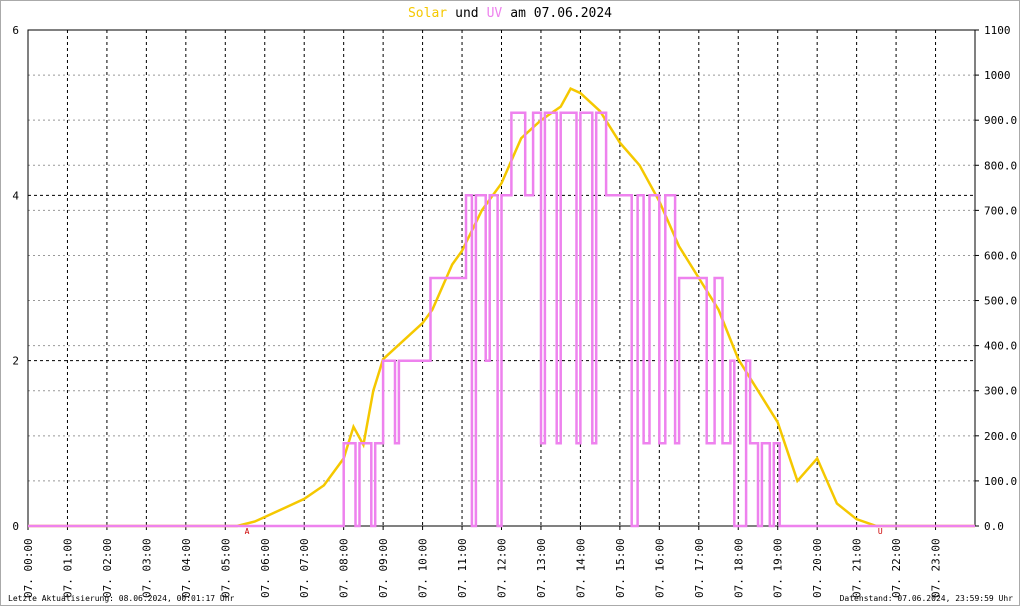 The height and width of the screenshot is (606, 1020). What do you see at coordinates (561, 13) in the screenshot?
I see `title-date: am 07.06.2024` at bounding box center [561, 13].